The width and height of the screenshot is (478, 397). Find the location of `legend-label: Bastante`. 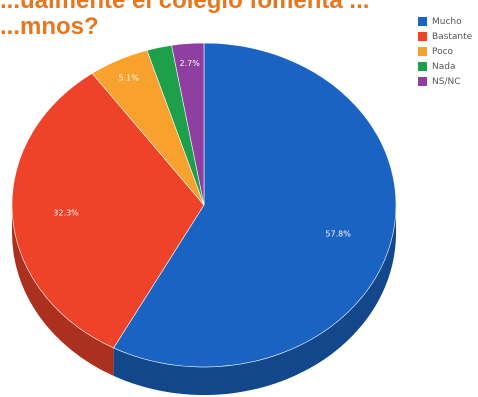

legend-label: Bastante is located at coordinates (452, 36).